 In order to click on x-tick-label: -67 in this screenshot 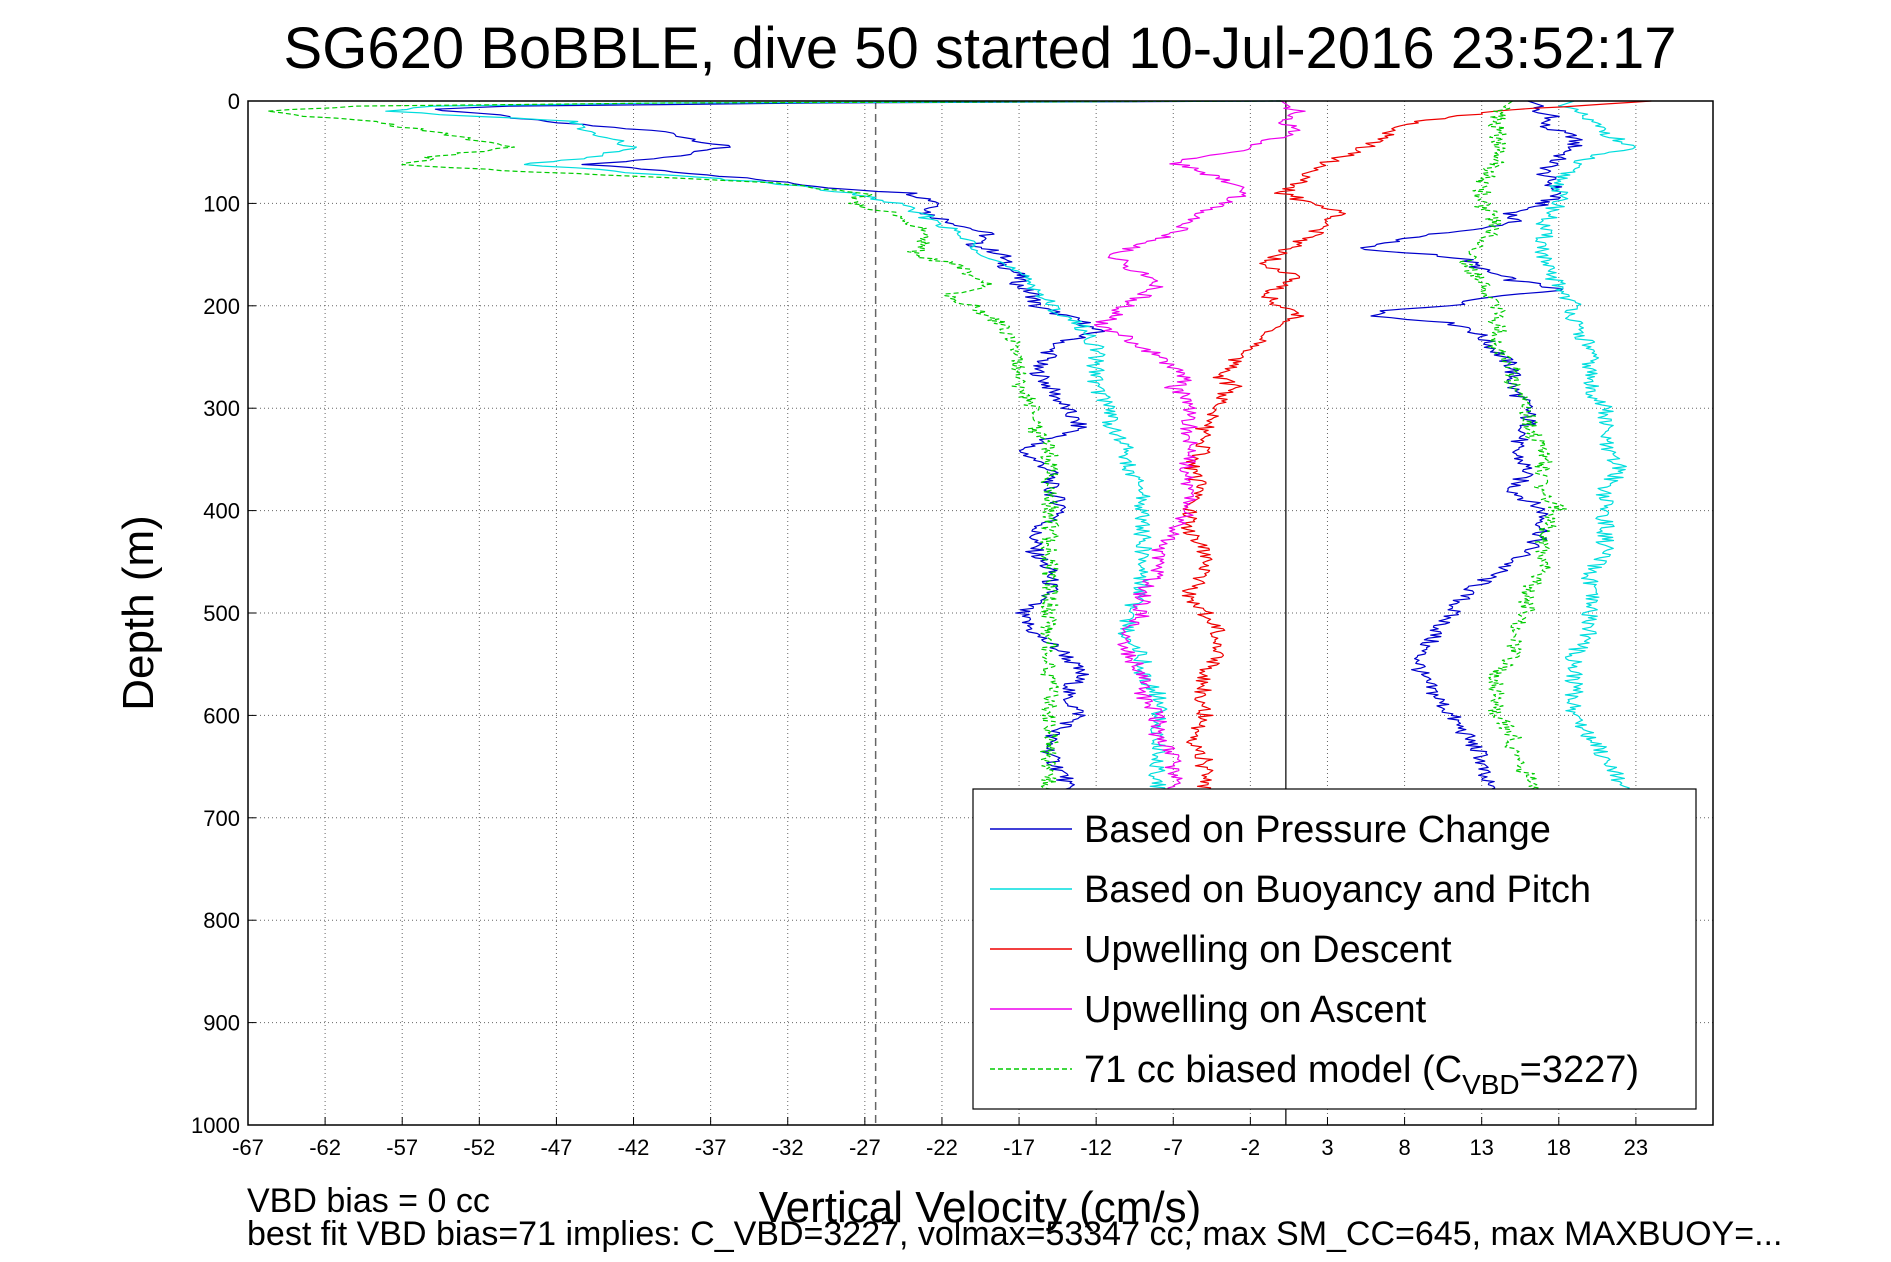, I will do `click(248, 1147)`.